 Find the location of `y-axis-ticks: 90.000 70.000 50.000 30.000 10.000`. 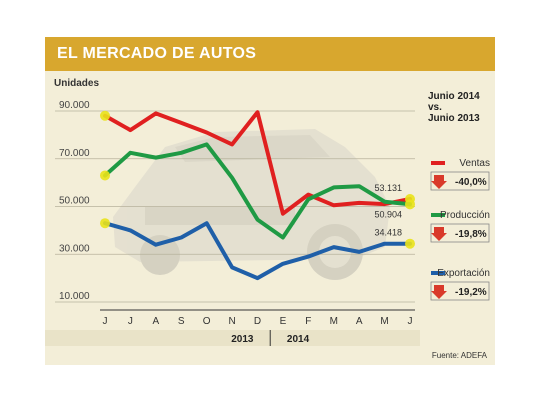

y-axis-ticks: 90.000 70.000 50.000 30.000 10.000 is located at coordinates (74, 201).